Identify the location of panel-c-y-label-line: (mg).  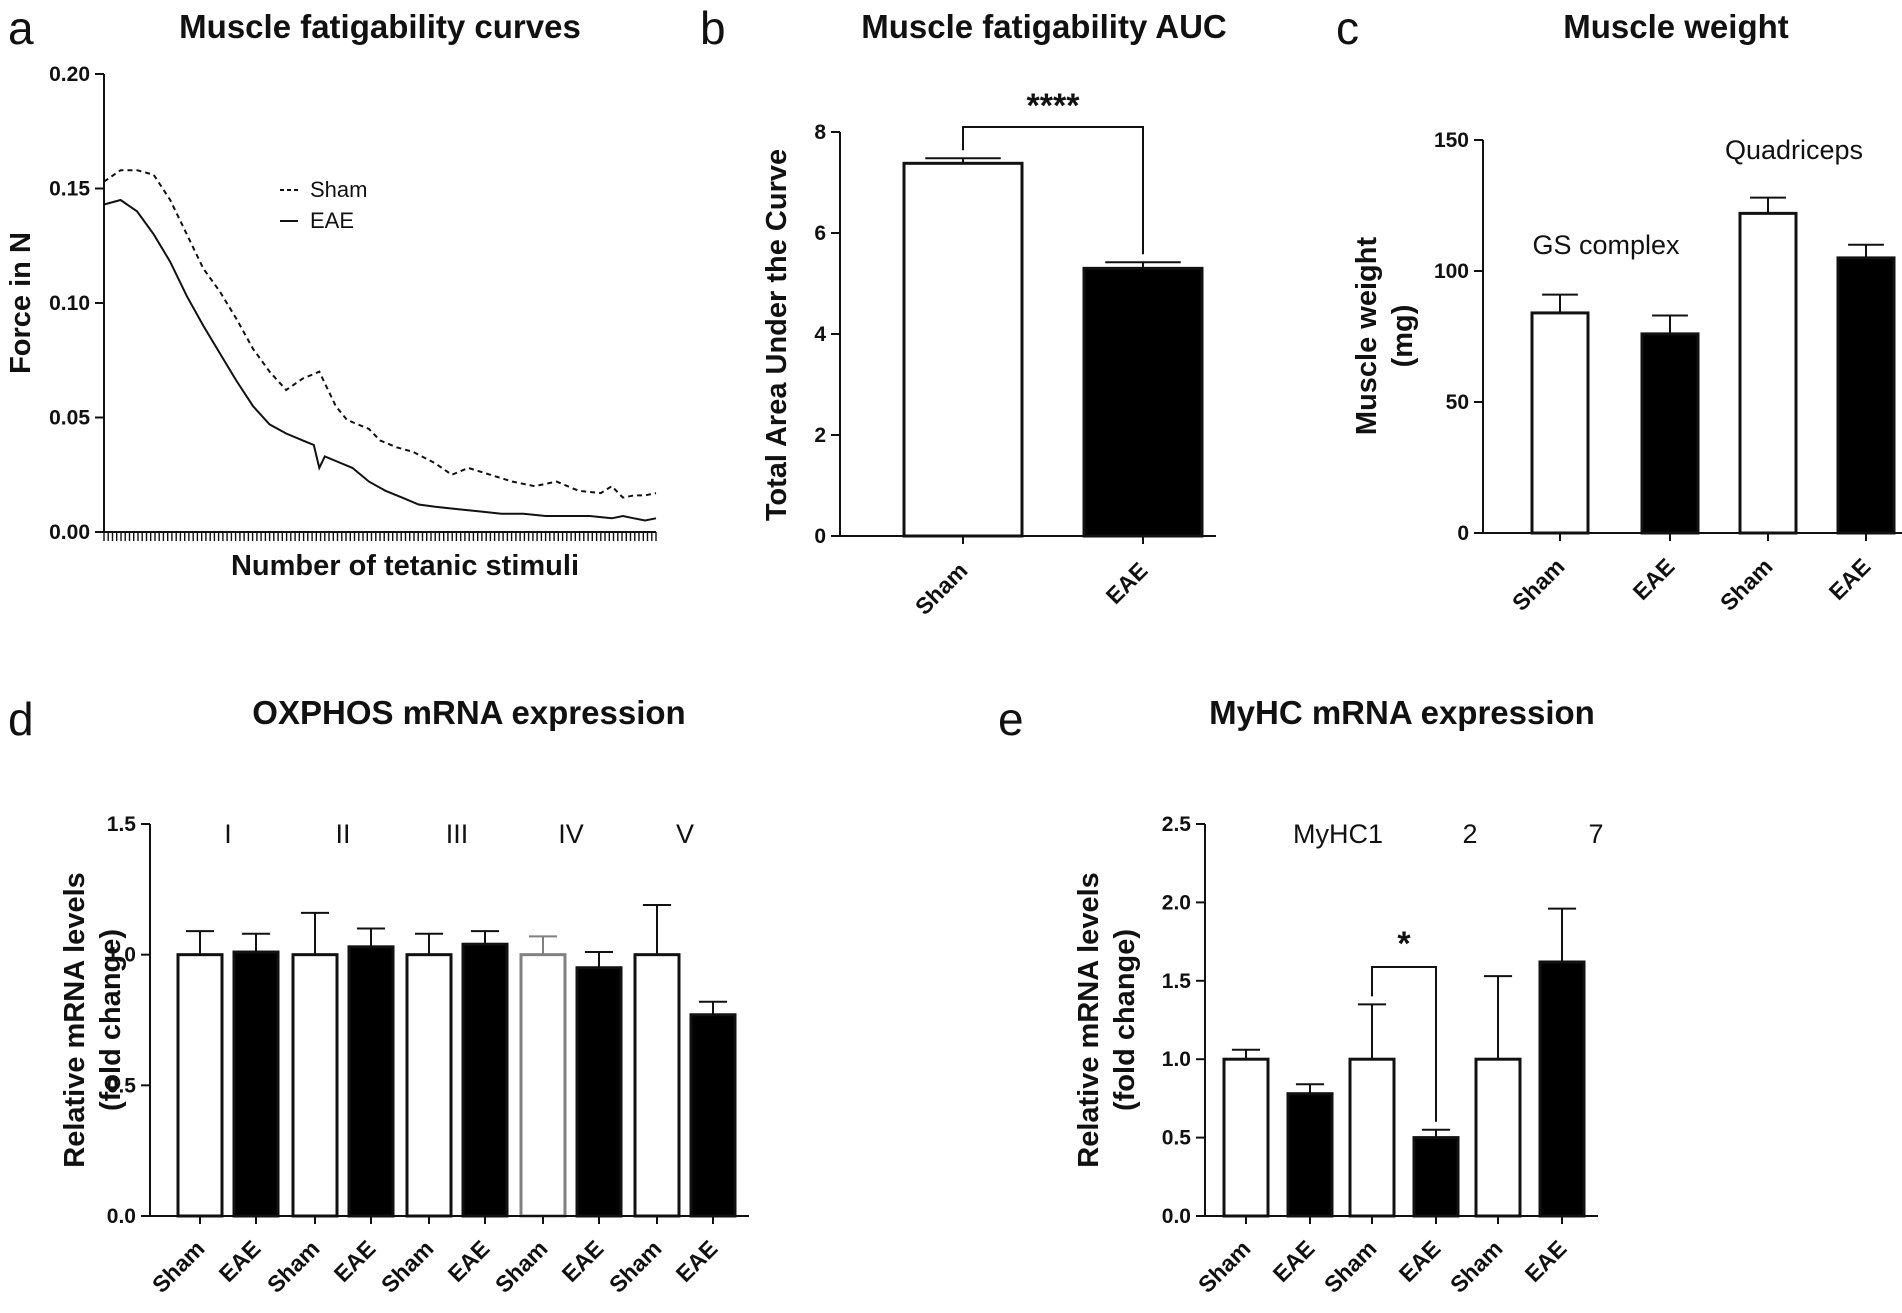
(1403, 336).